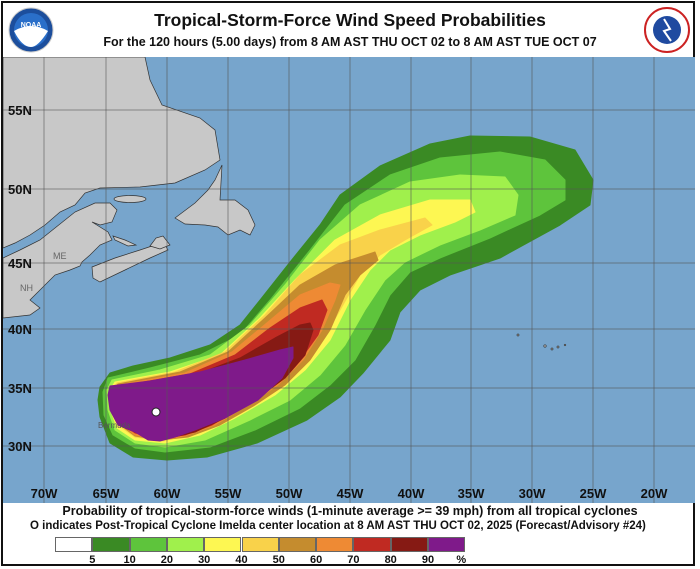 The image size is (700, 569). I want to click on lat-label: 55N, so click(20, 110).